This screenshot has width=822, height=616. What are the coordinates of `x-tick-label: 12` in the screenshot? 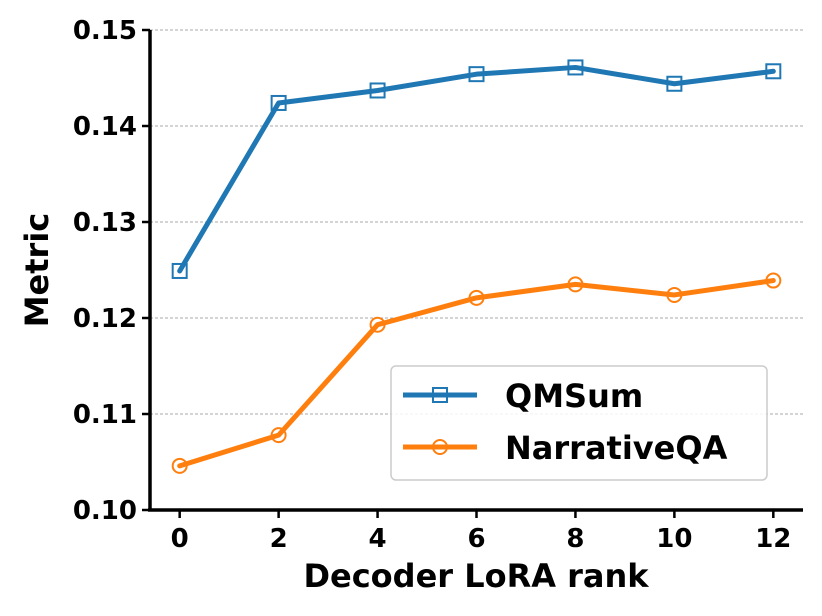 It's located at (773, 539).